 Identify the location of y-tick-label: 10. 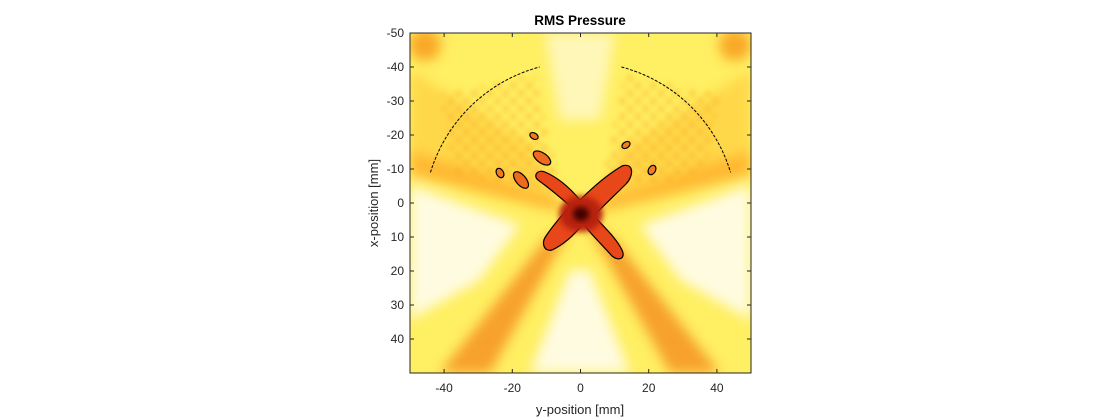
(398, 237).